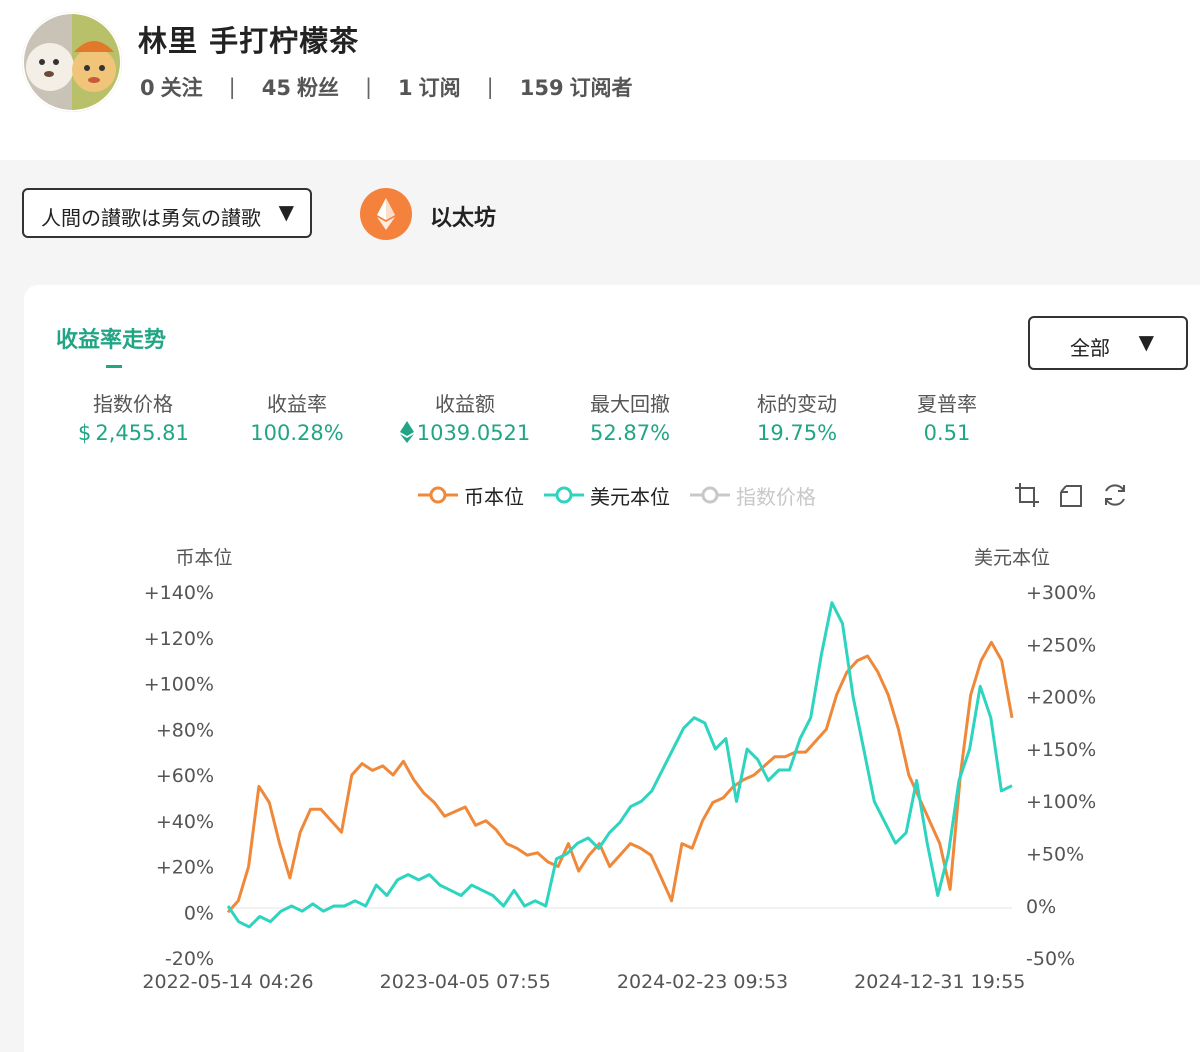 The height and width of the screenshot is (1052, 1200). Describe the element at coordinates (114, 366) in the screenshot. I see `tab-active-indicator` at that location.